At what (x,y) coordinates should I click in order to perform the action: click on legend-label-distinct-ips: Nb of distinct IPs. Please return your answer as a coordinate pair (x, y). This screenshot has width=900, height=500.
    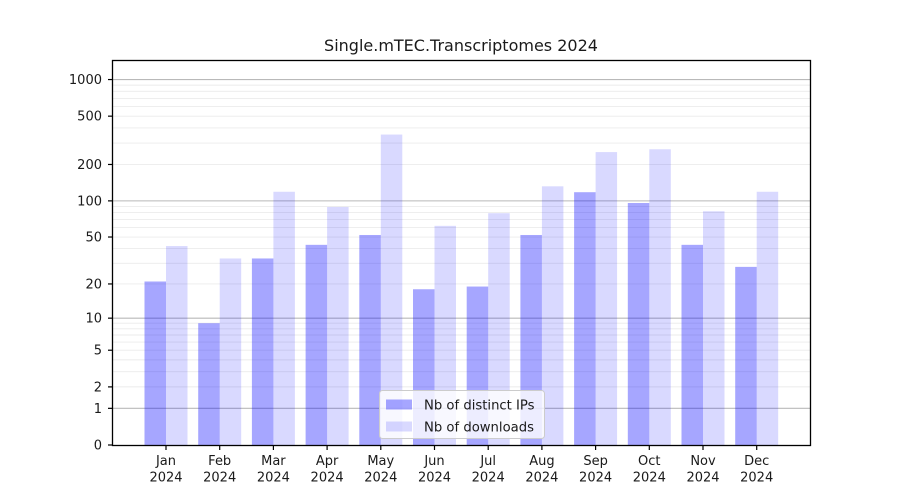
    Looking at the image, I should click on (479, 406).